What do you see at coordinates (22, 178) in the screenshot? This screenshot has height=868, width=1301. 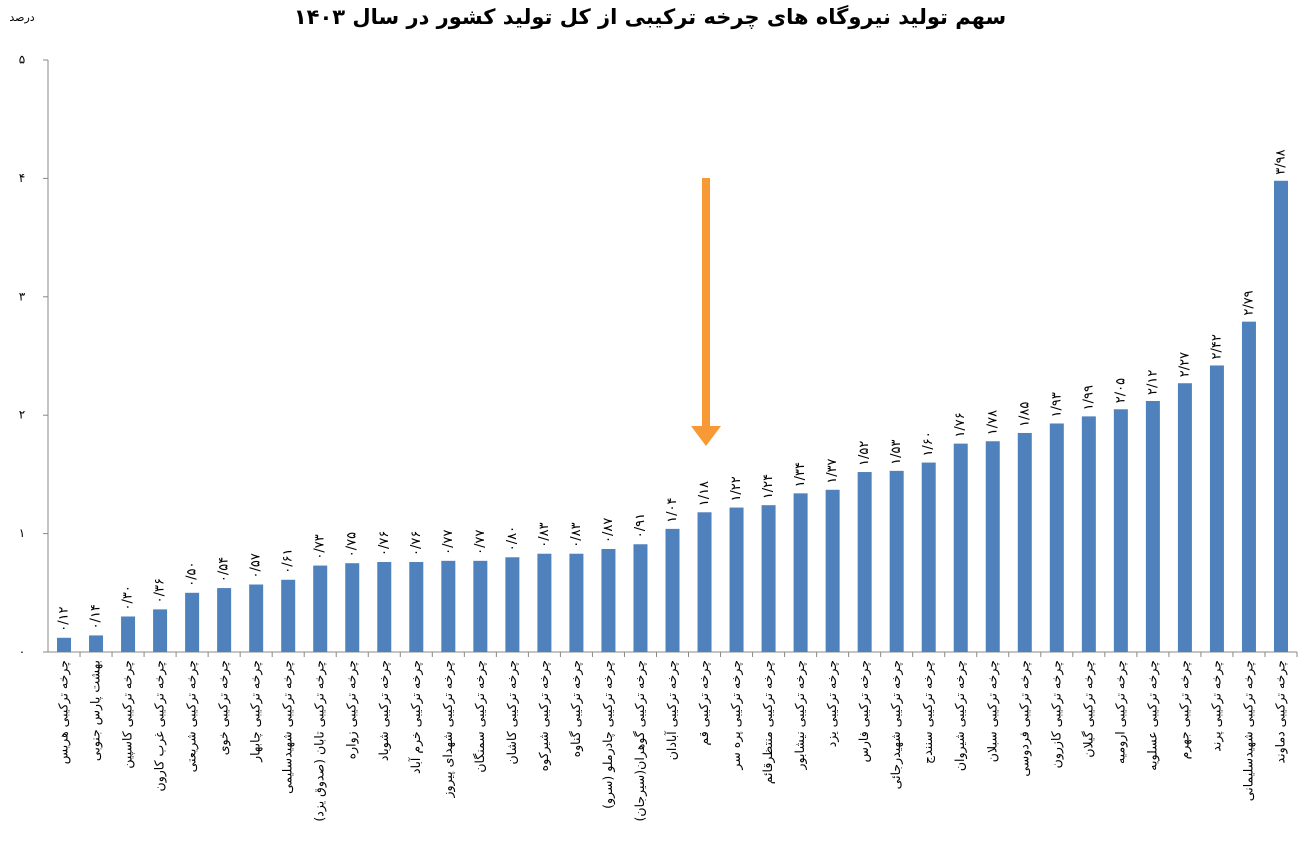 I see `y-tick-label: ۴` at bounding box center [22, 178].